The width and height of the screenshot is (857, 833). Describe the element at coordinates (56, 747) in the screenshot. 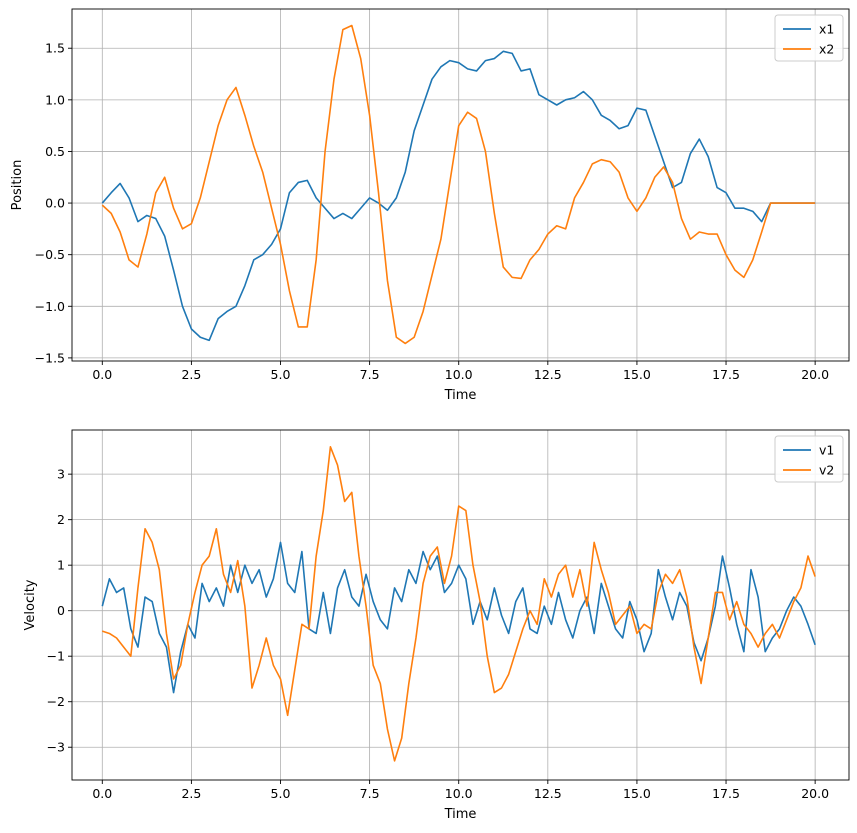

I see `chart-2-y-tick-label: −3` at that location.